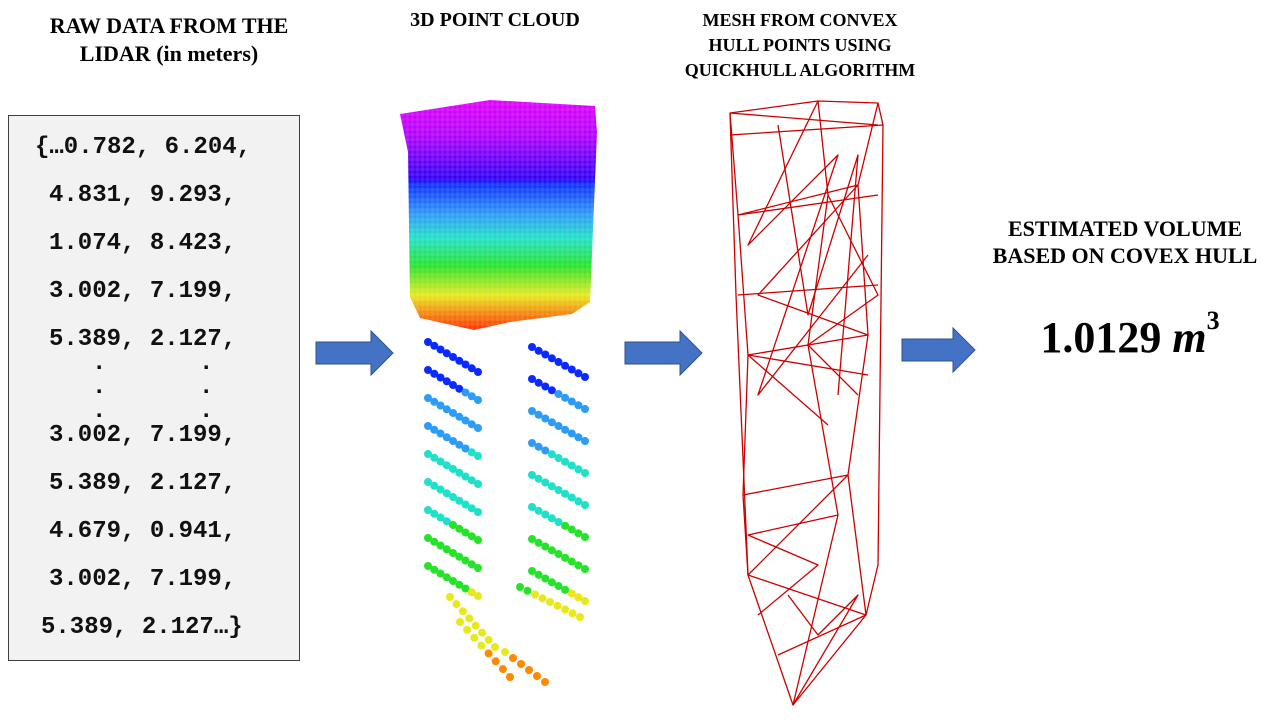  What do you see at coordinates (506, 512) in the screenshot?
I see `point-cloud-strips` at bounding box center [506, 512].